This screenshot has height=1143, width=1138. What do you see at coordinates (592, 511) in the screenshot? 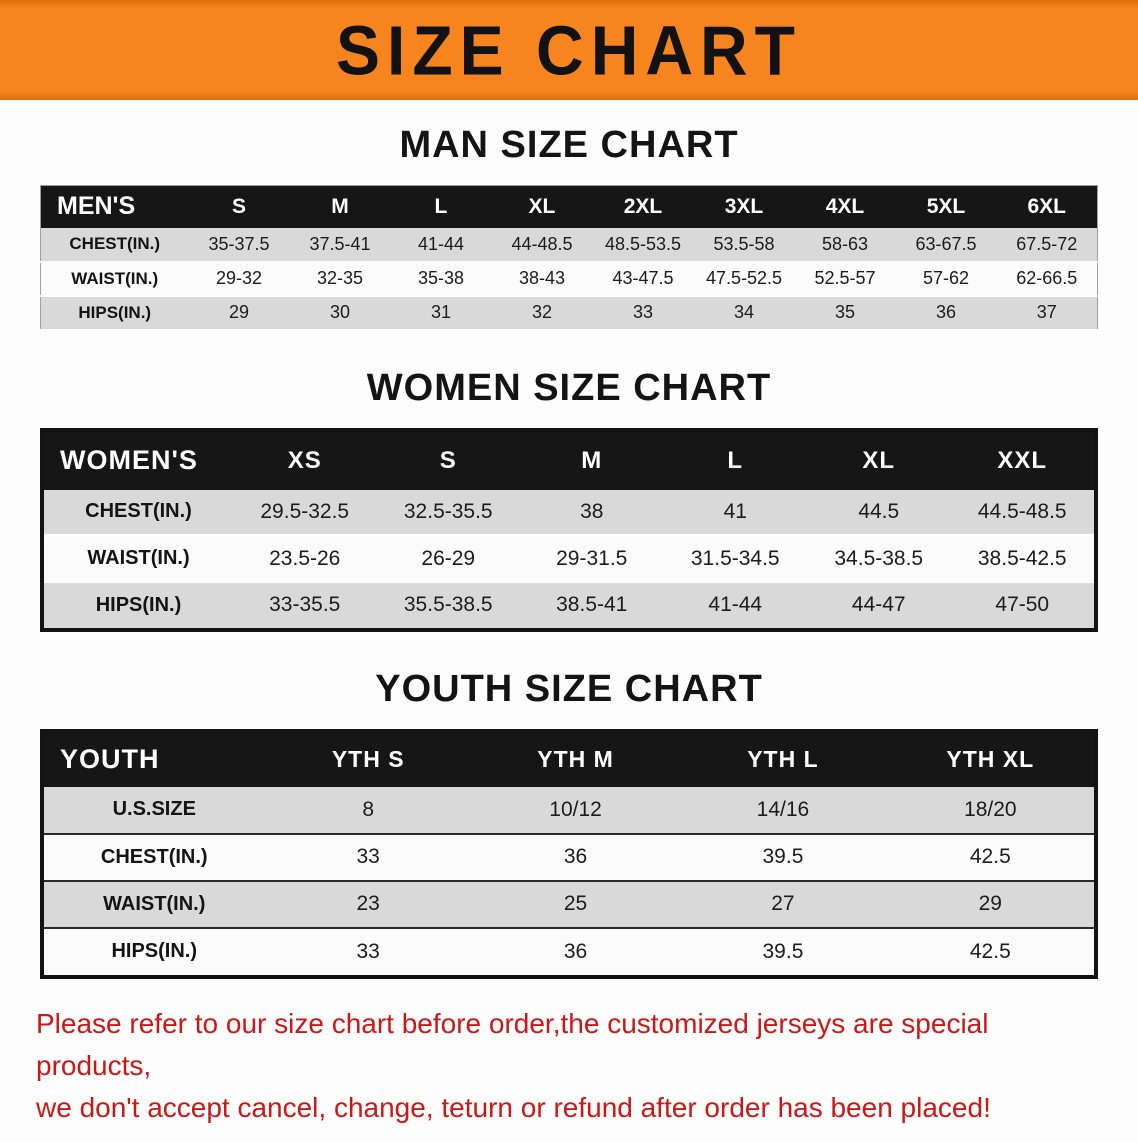
I see `size-value-cell: 38` at bounding box center [592, 511].